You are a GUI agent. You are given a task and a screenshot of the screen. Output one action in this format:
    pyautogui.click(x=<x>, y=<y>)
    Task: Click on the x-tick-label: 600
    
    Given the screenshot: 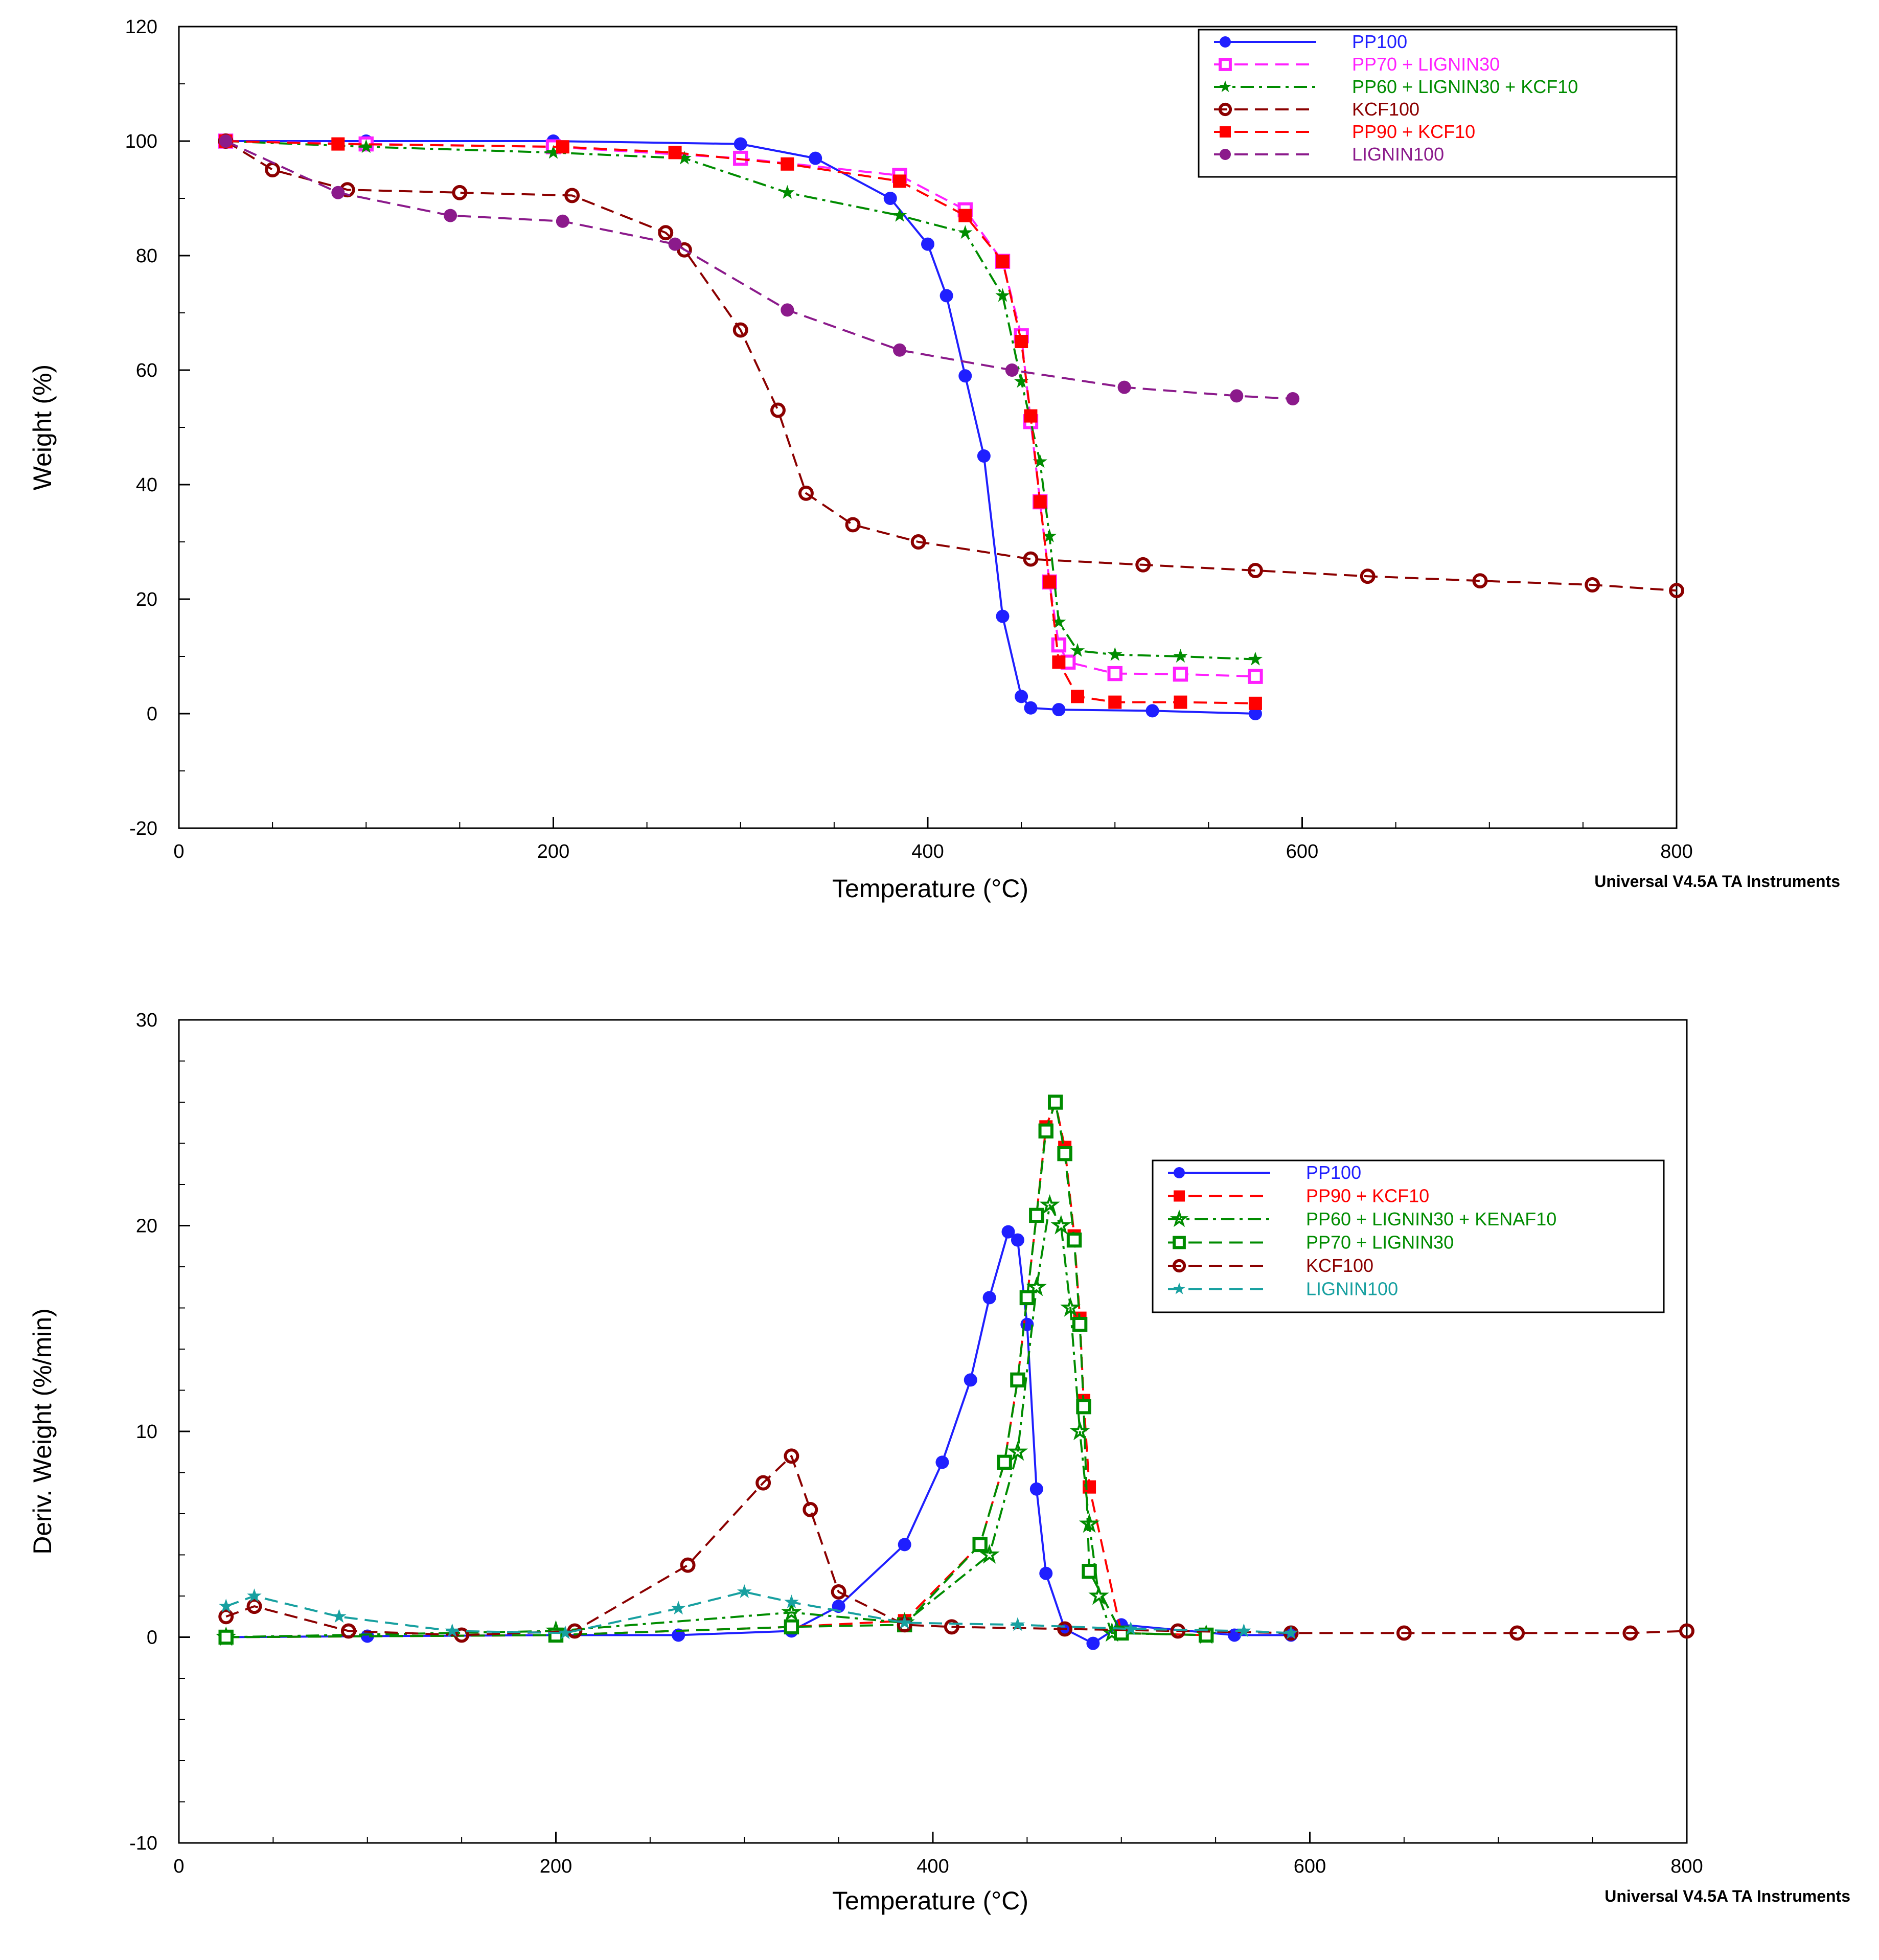 What is the action you would take?
    pyautogui.click(x=1310, y=1866)
    